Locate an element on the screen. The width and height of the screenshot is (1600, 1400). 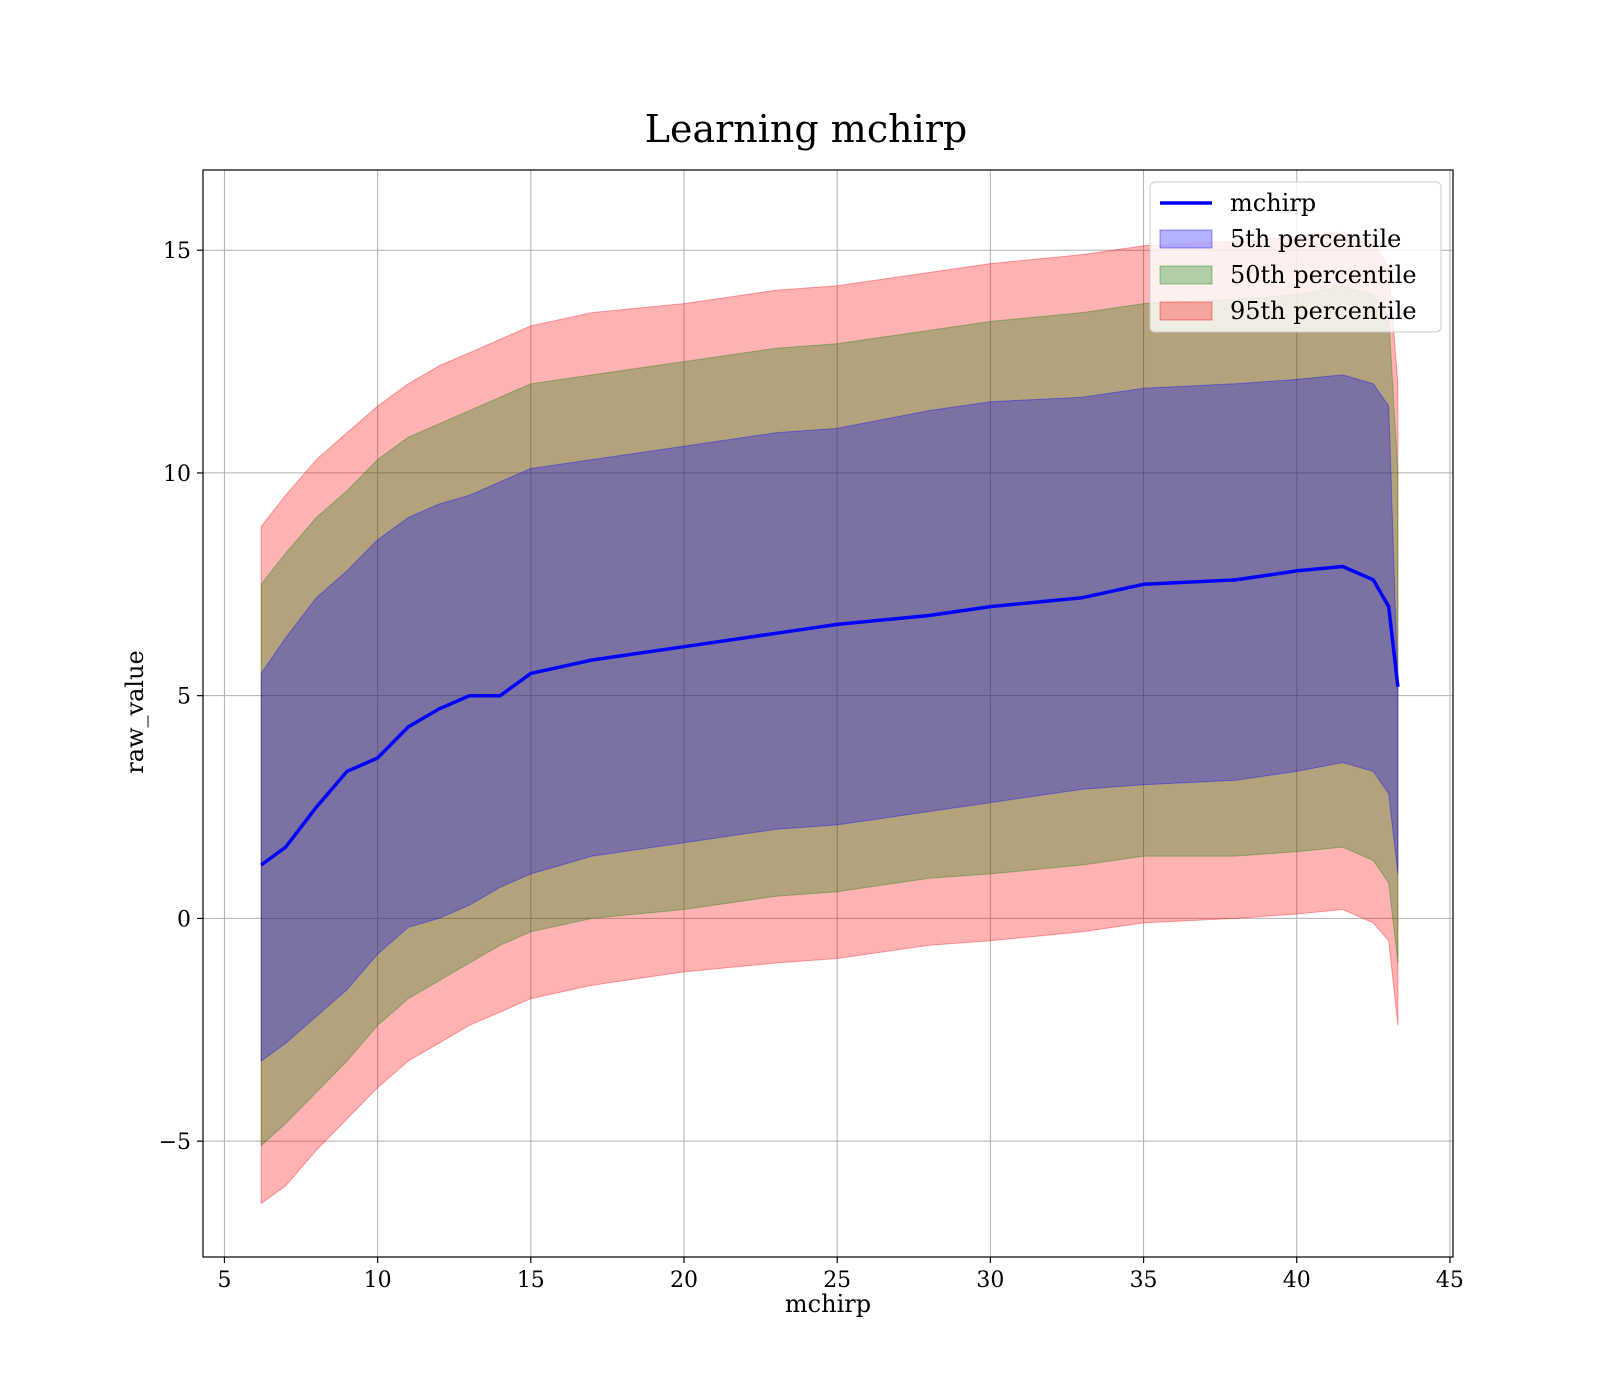
x-tick-label: 20 is located at coordinates (684, 1280).